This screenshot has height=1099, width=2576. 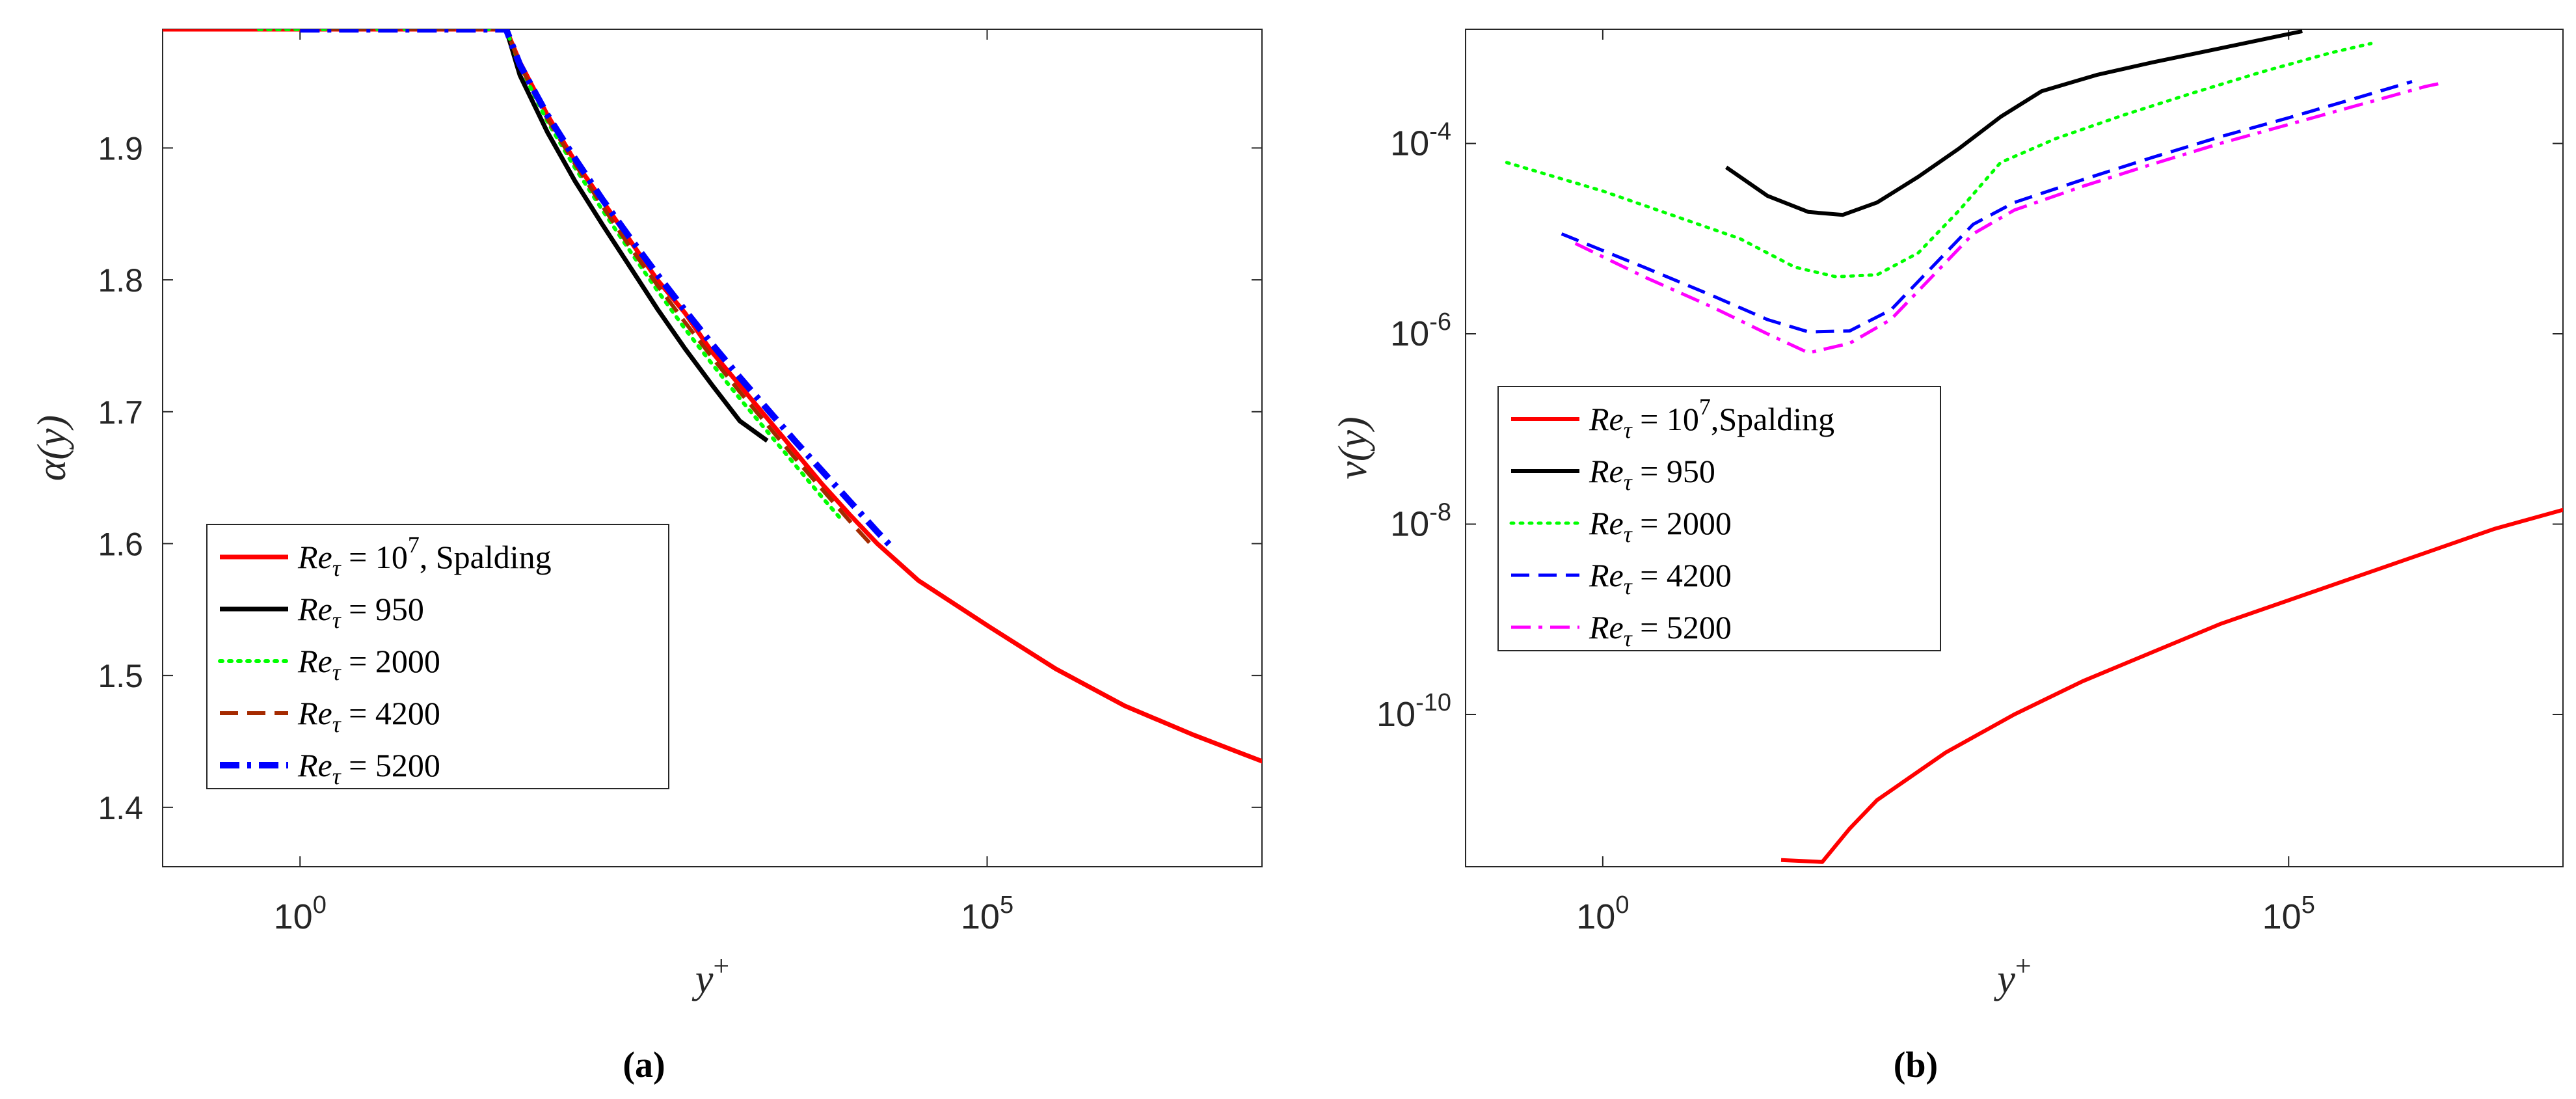 I want to click on y-tick-label-exponent: -4, so click(x=1440, y=132).